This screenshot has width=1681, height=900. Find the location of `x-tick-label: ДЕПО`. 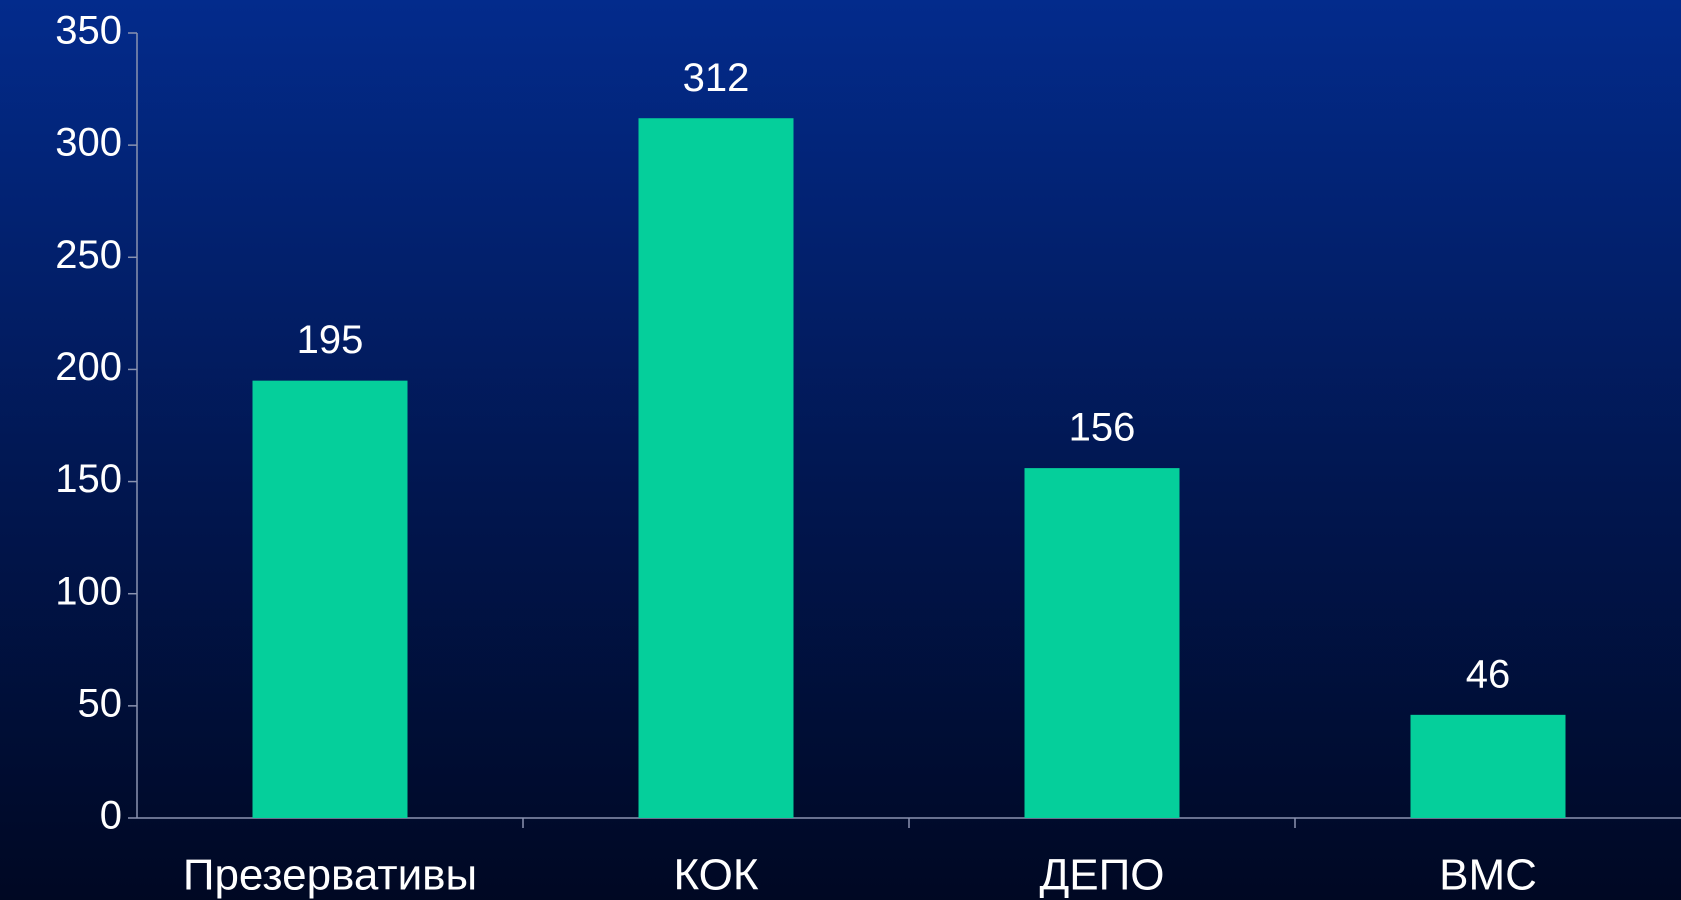

x-tick-label: ДЕПО is located at coordinates (1102, 875).